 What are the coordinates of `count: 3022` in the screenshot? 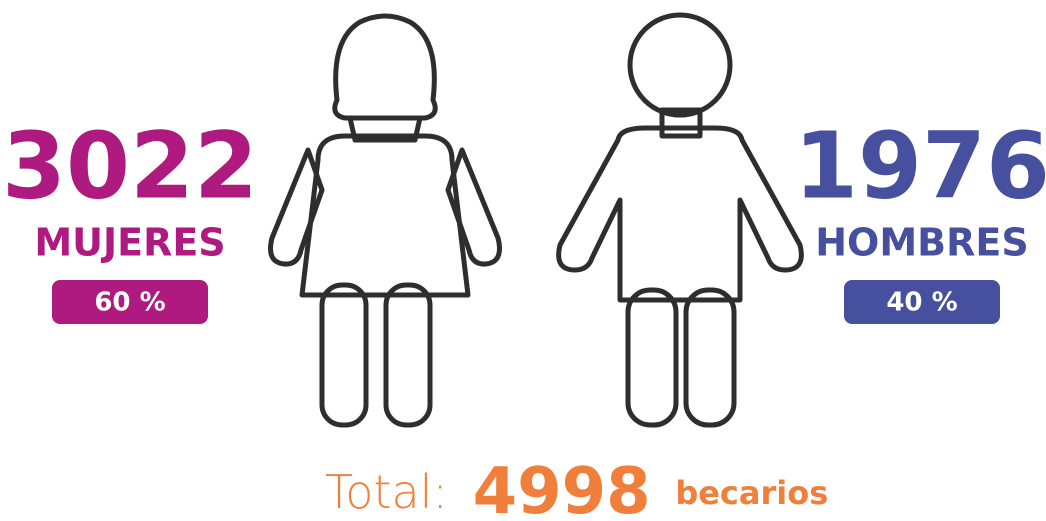 It's located at (130, 165).